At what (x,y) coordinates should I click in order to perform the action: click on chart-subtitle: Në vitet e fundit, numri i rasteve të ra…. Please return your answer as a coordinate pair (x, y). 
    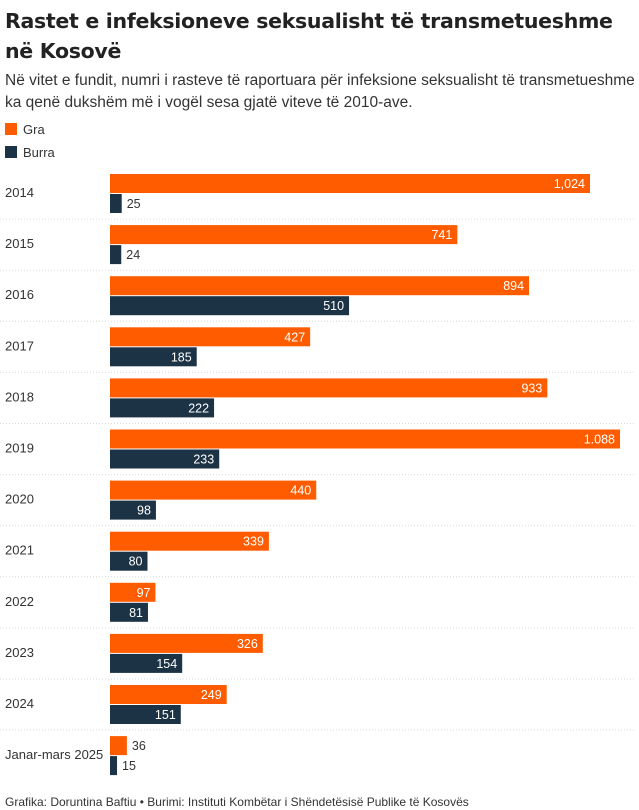
    Looking at the image, I should click on (320, 91).